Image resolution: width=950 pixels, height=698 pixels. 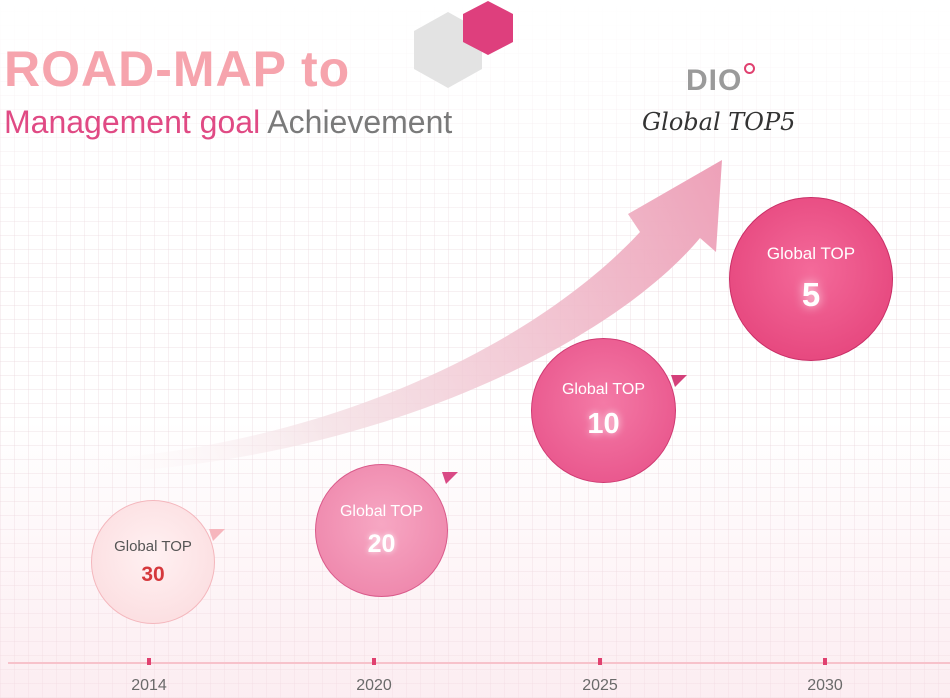 What do you see at coordinates (825, 685) in the screenshot?
I see `year-label-2030: 2030` at bounding box center [825, 685].